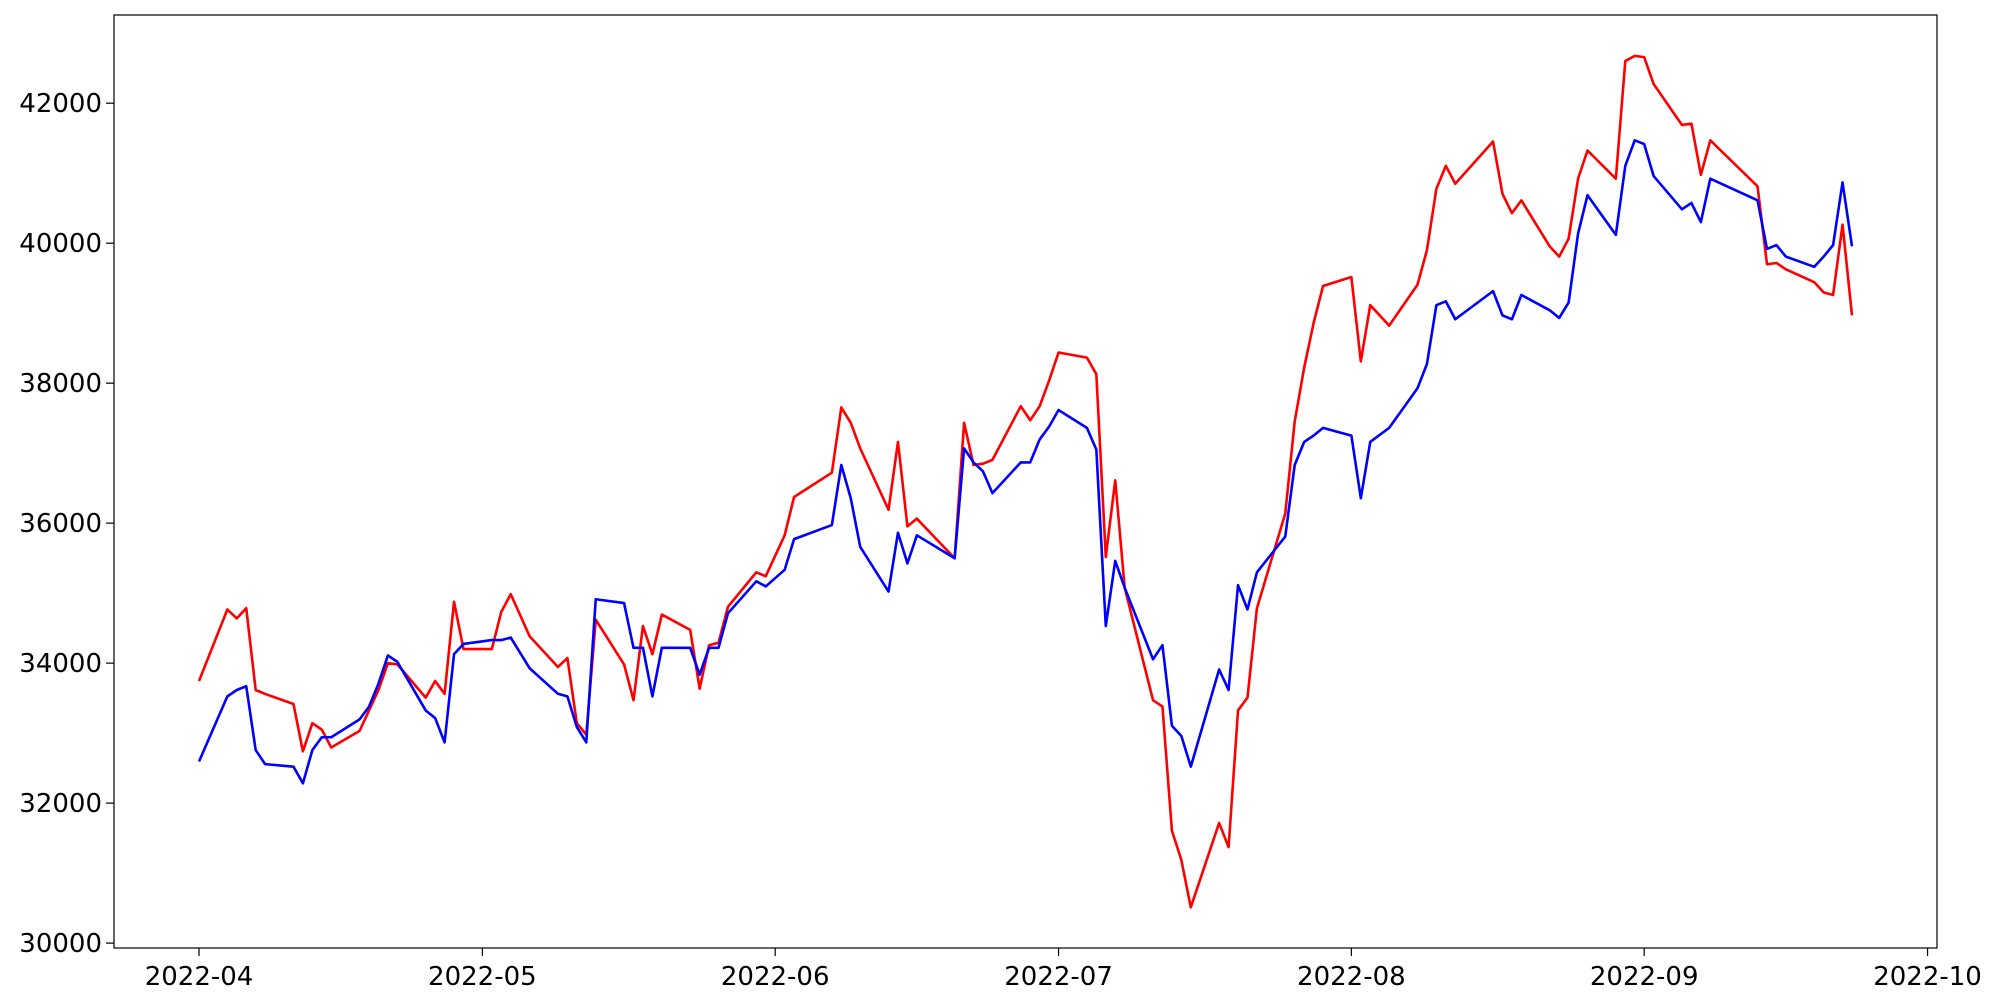 The height and width of the screenshot is (1000, 2000). What do you see at coordinates (60, 944) in the screenshot?
I see `y-tick-label: 30000` at bounding box center [60, 944].